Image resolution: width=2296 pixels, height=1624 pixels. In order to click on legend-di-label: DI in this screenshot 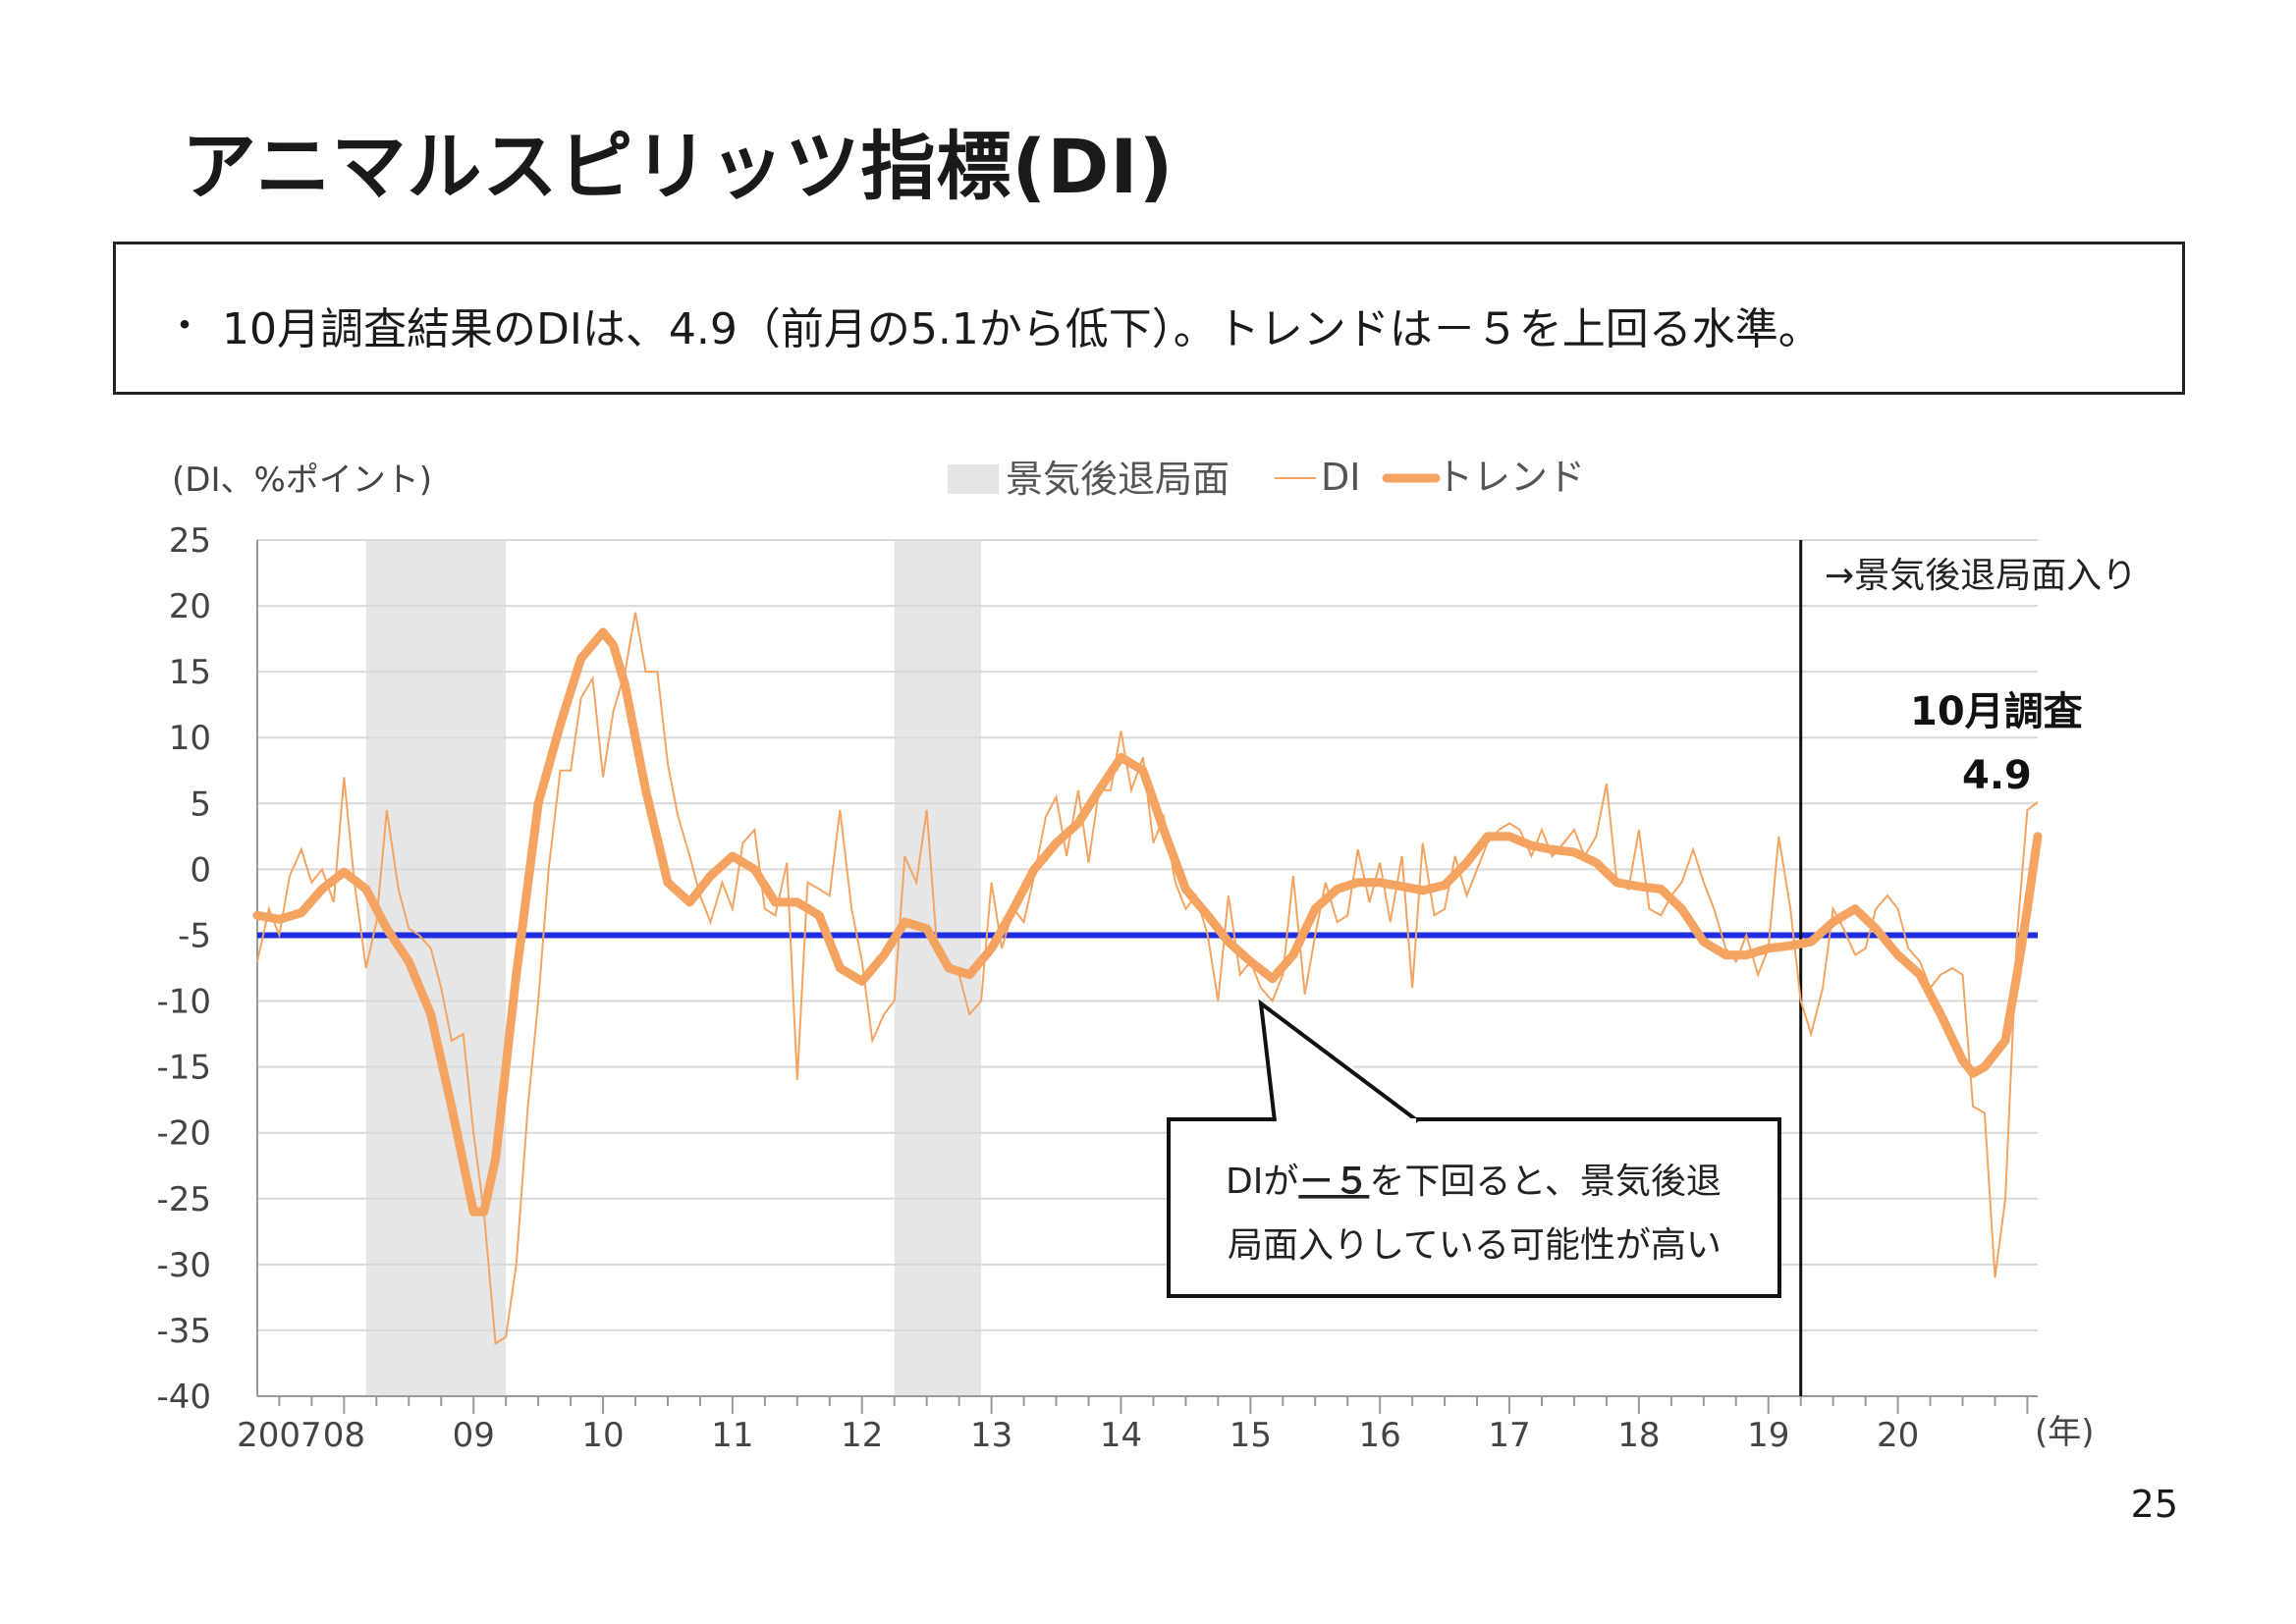, I will do `click(1340, 477)`.